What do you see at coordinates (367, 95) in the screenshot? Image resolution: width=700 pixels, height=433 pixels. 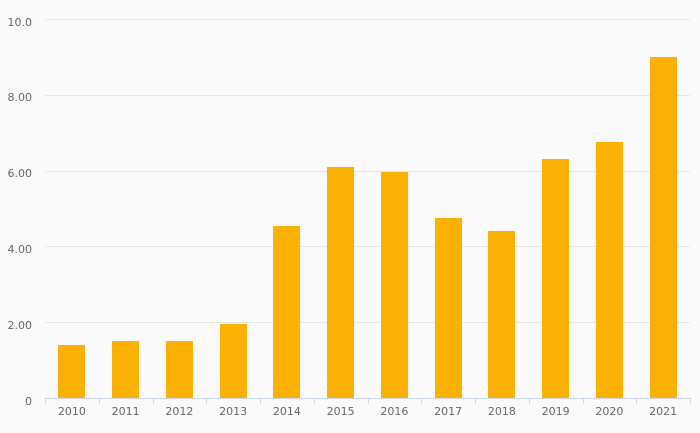 I see `gridline-8.00` at bounding box center [367, 95].